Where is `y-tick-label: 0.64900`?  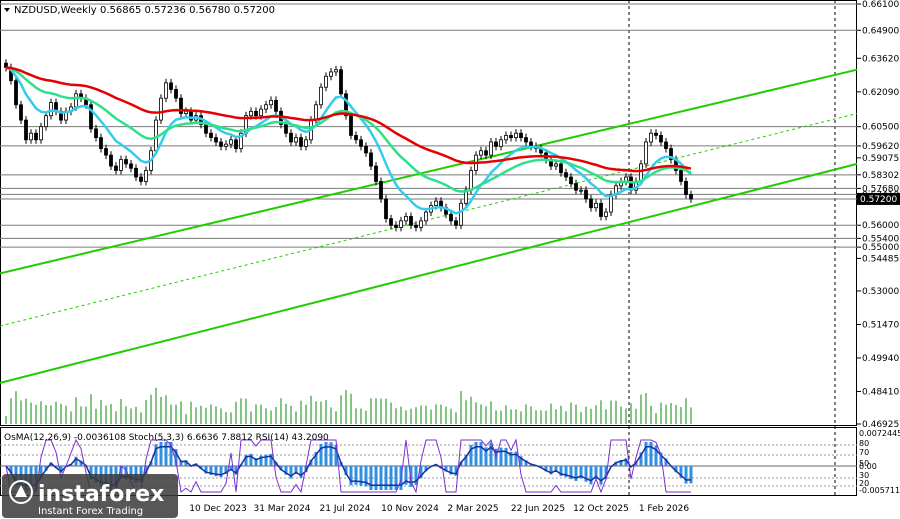
y-tick-label: 0.64900 is located at coordinates (880, 31).